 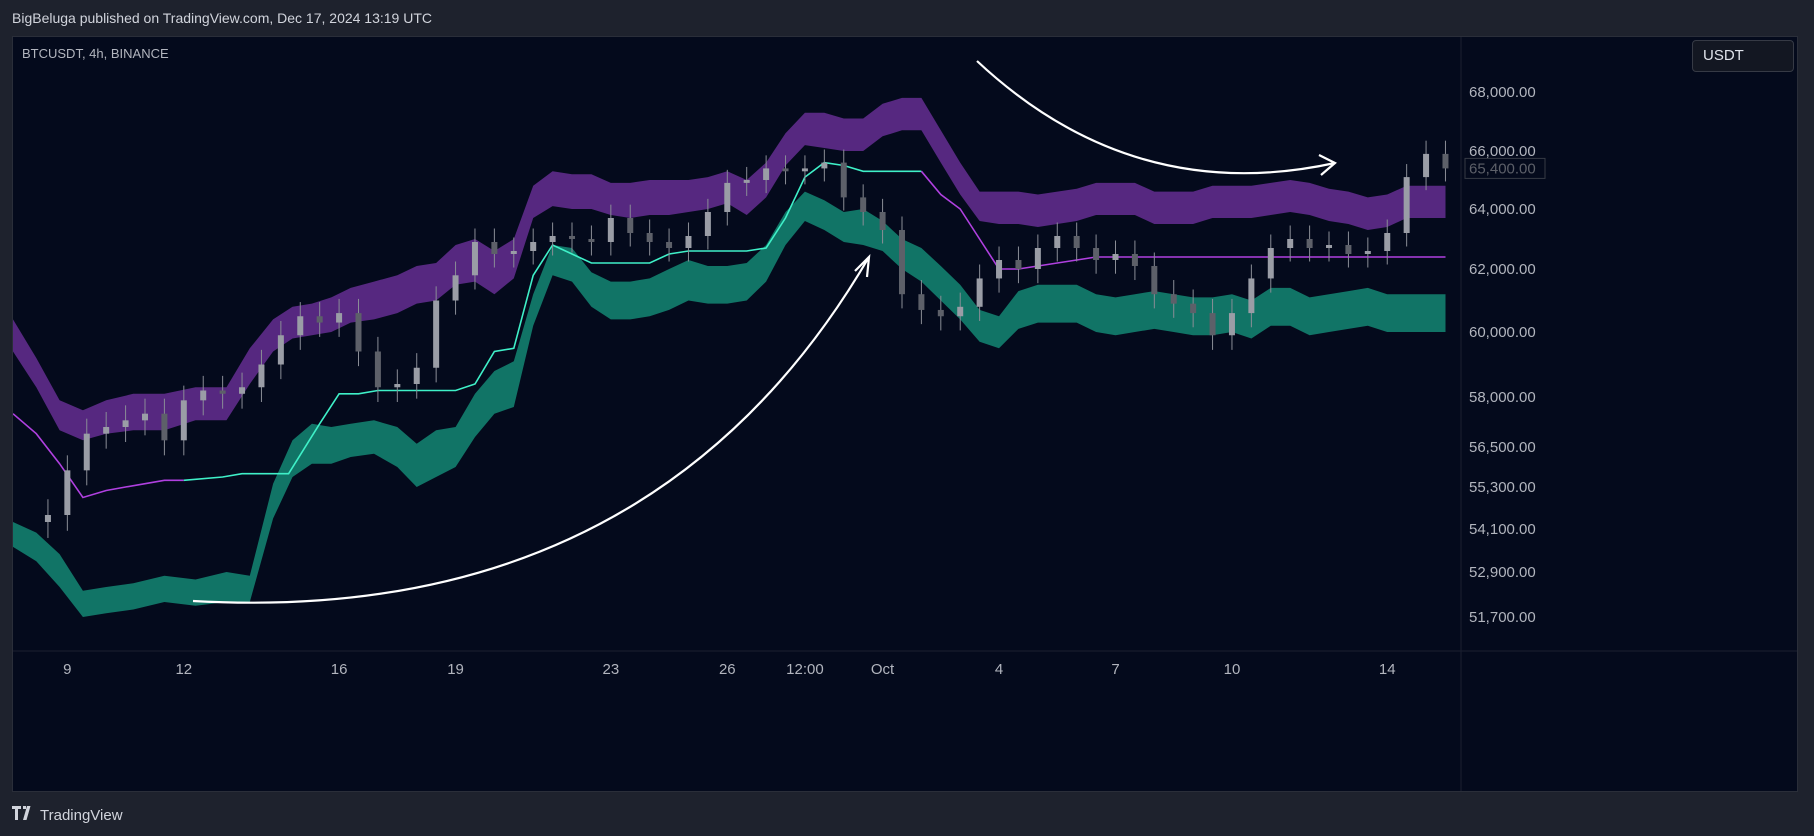 I want to click on x-tick-label: 19, so click(x=455, y=669).